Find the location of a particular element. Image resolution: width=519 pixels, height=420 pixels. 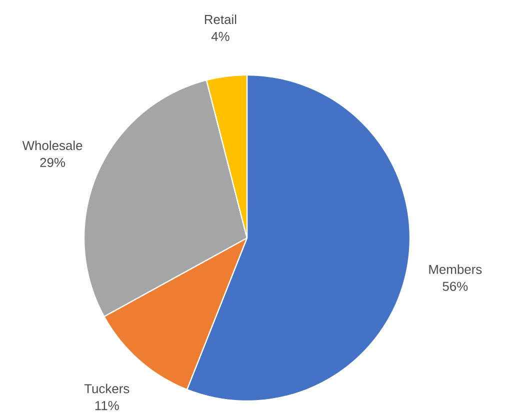

slice-label: Wholesale is located at coordinates (52, 145).